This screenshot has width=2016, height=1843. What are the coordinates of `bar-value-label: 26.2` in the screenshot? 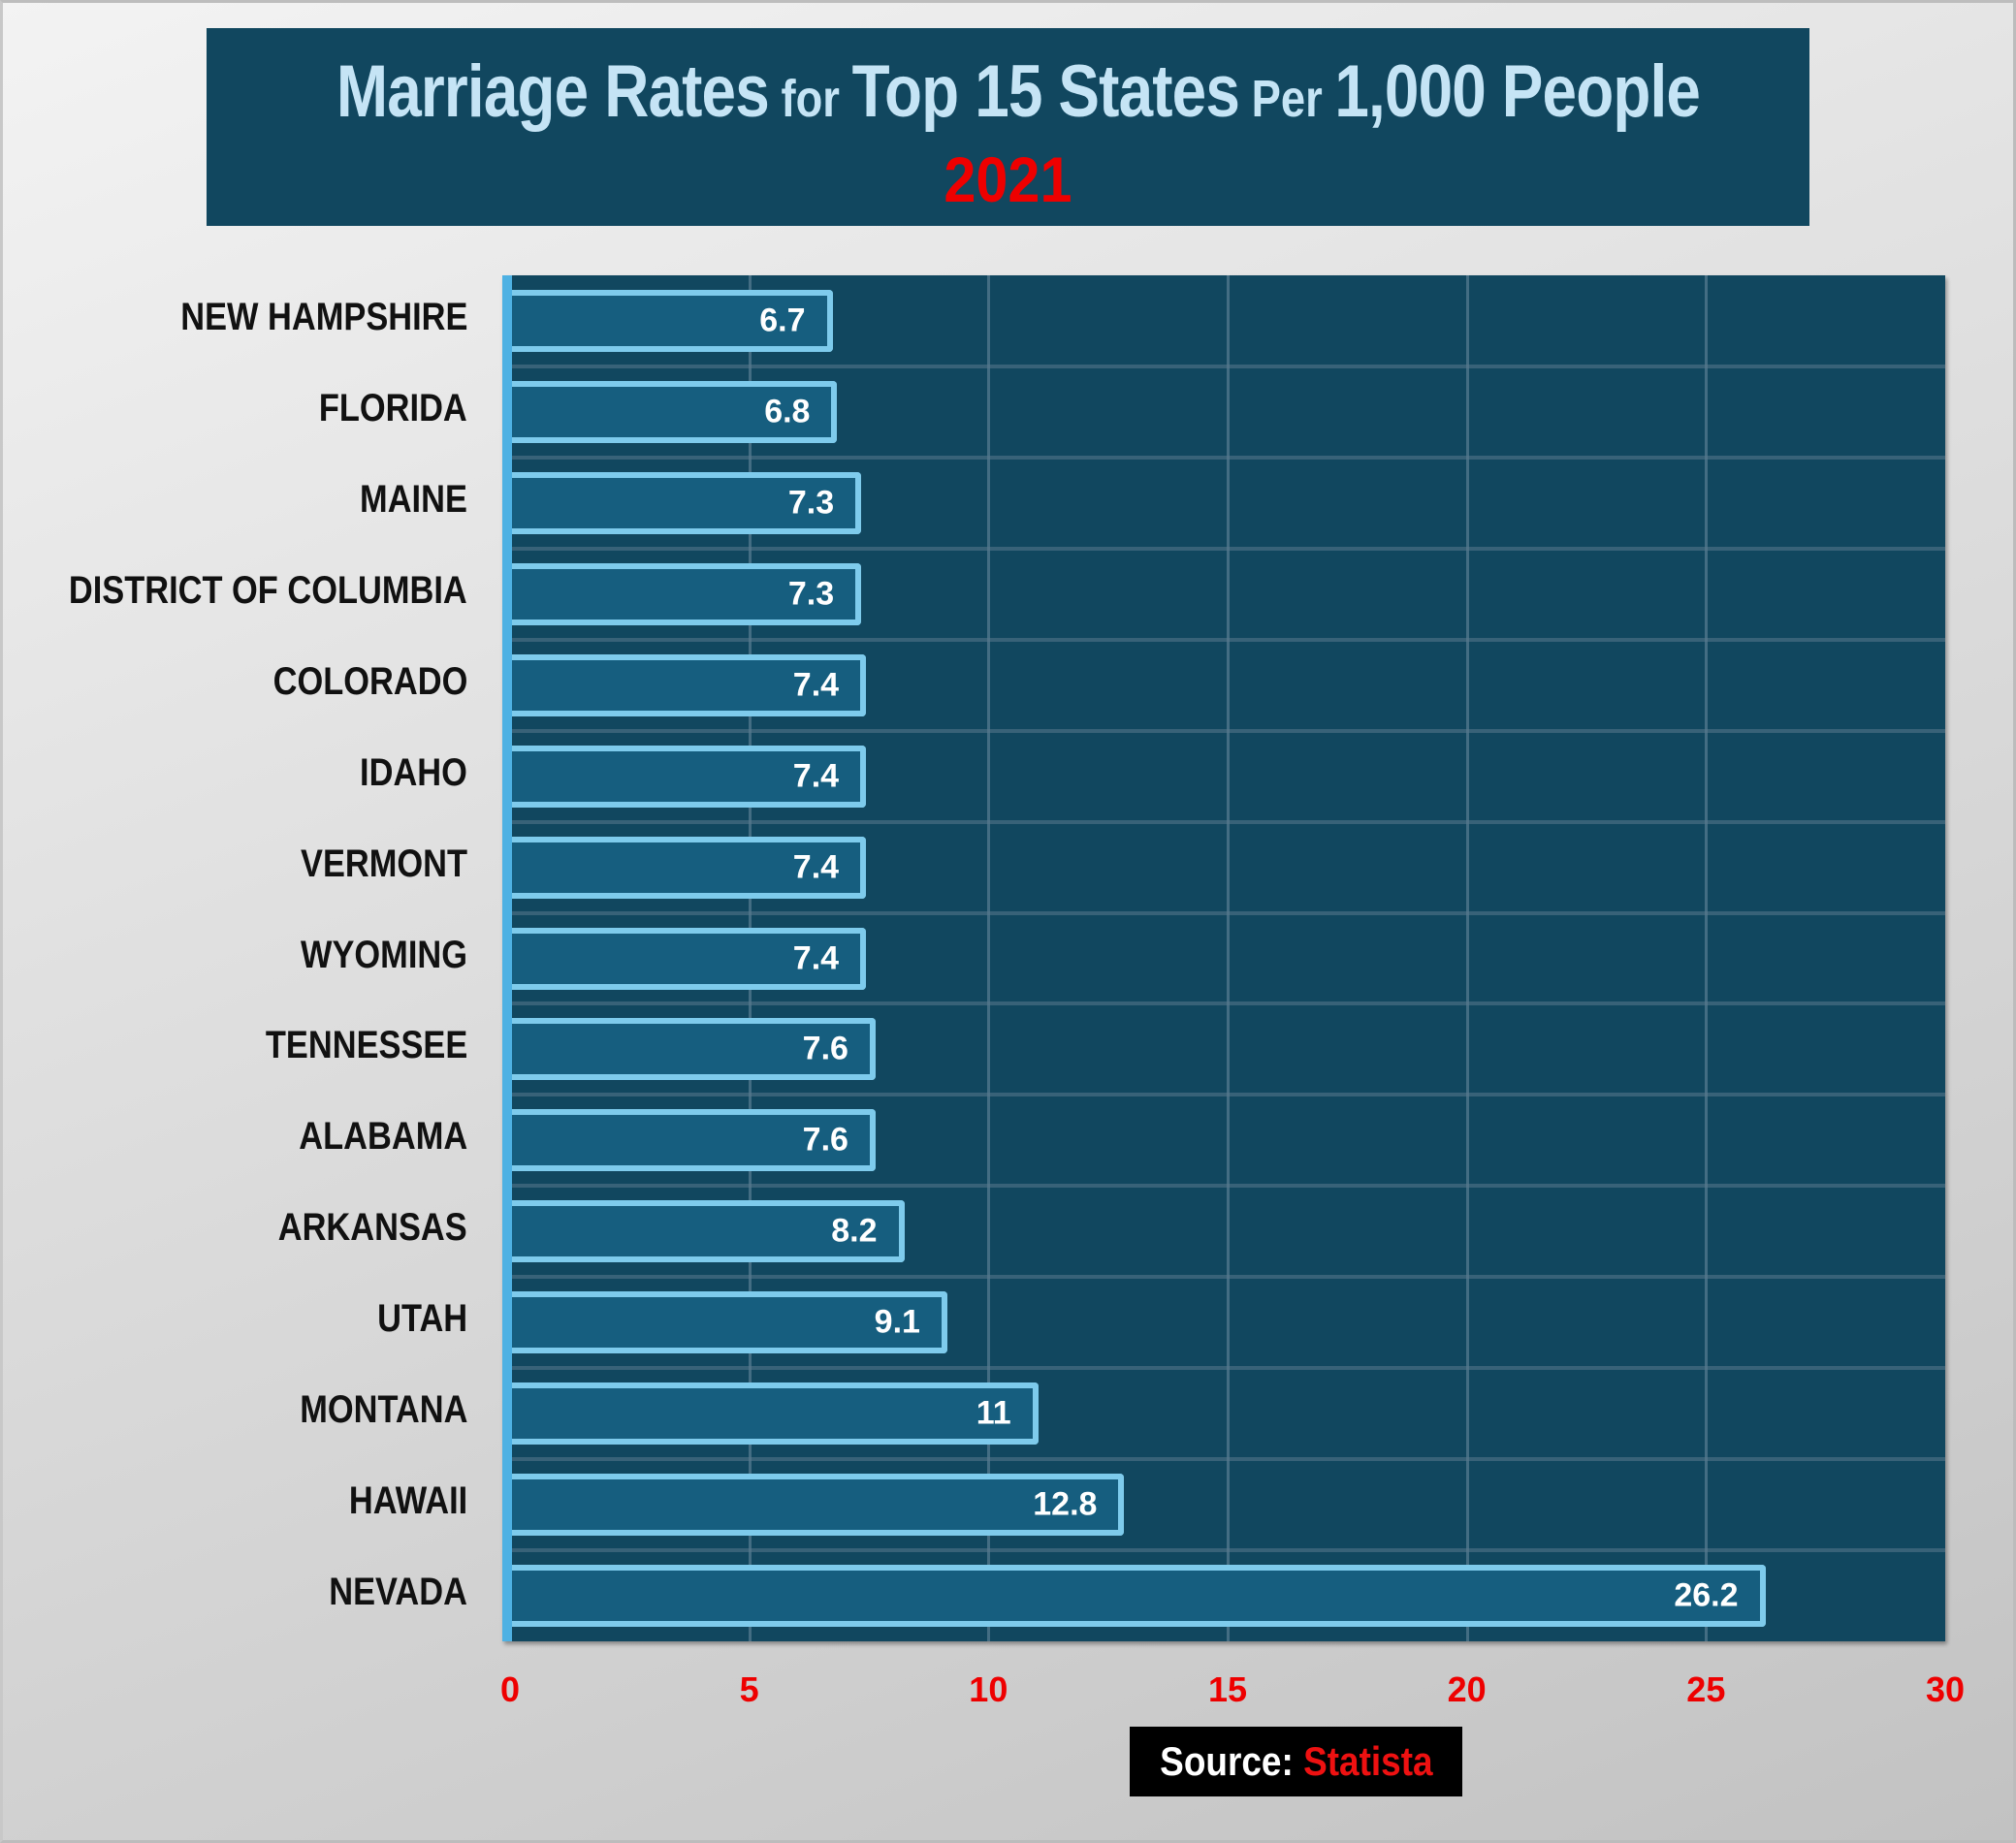 It's located at (1706, 1595).